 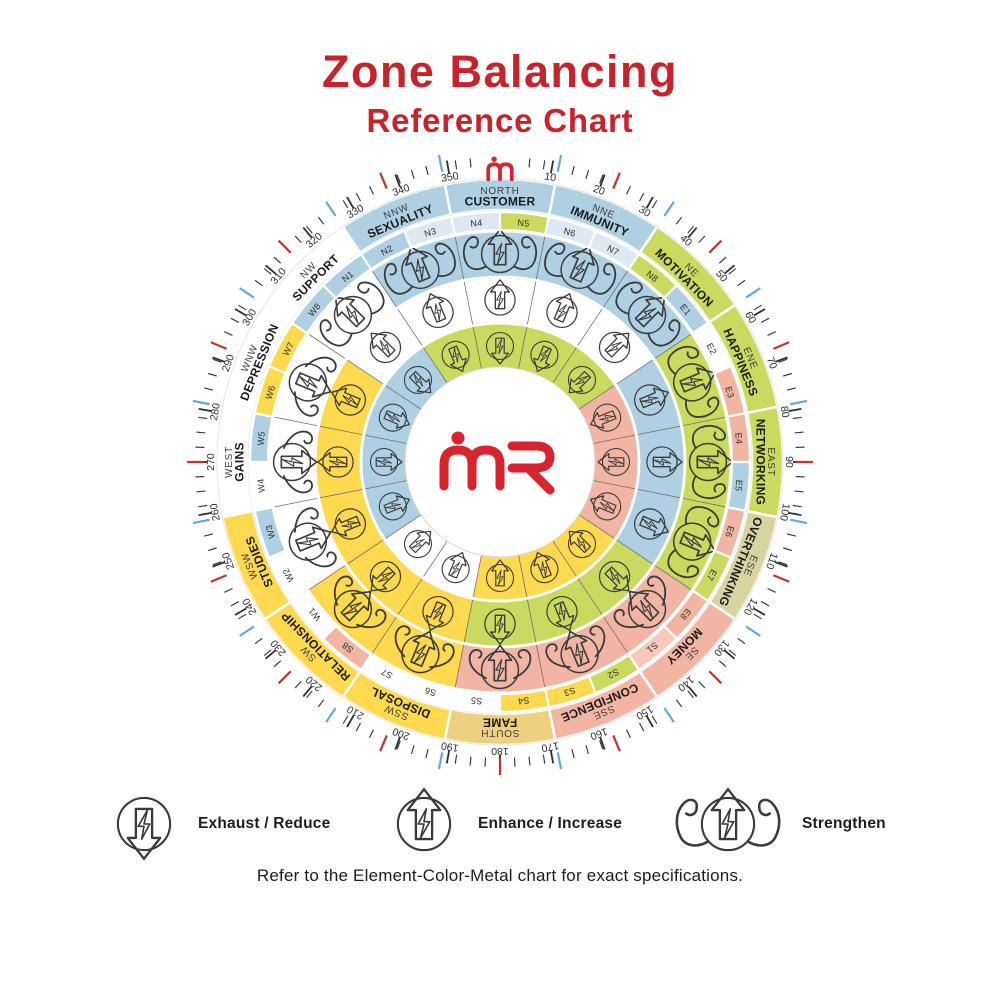 What do you see at coordinates (738, 438) in the screenshot?
I see `code-label-e4: E4` at bounding box center [738, 438].